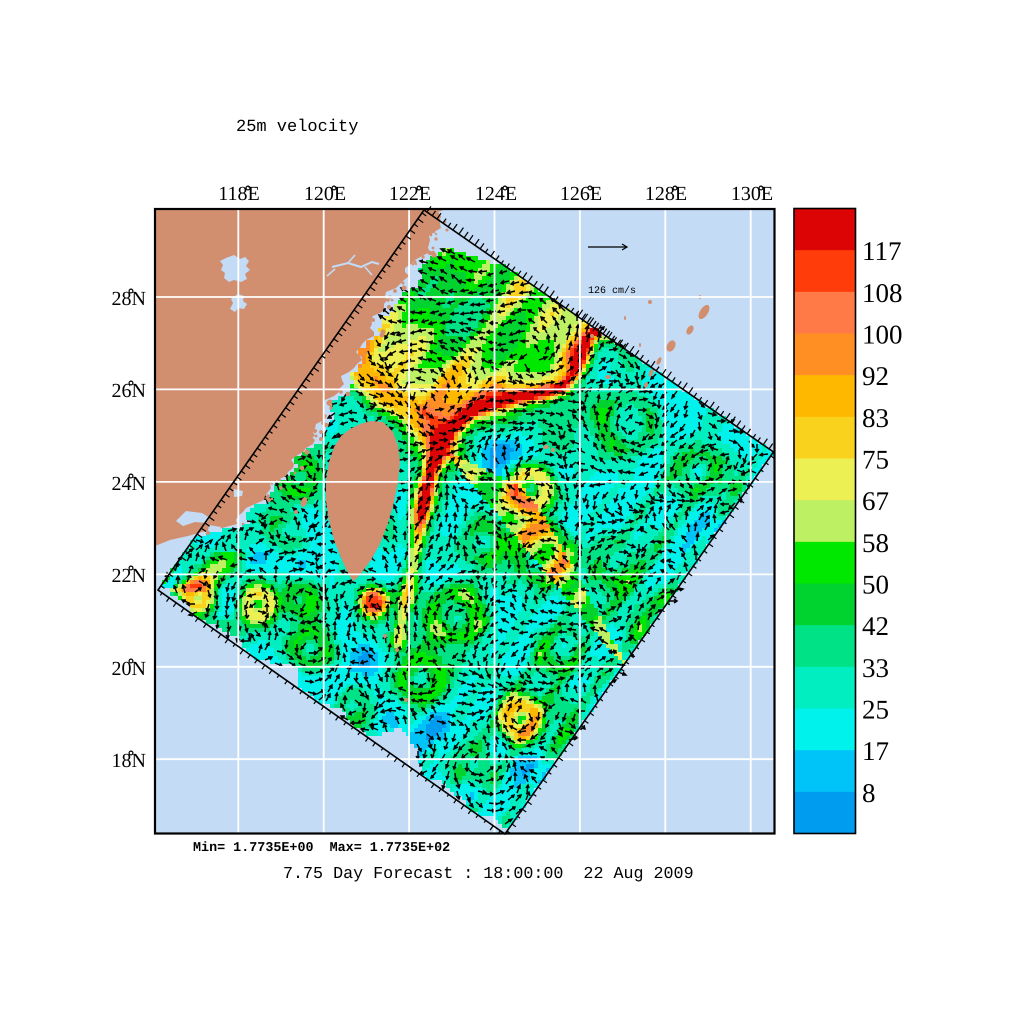 The height and width of the screenshot is (1029, 1024). What do you see at coordinates (129, 484) in the screenshot?
I see `svg-text: 24N` at bounding box center [129, 484].